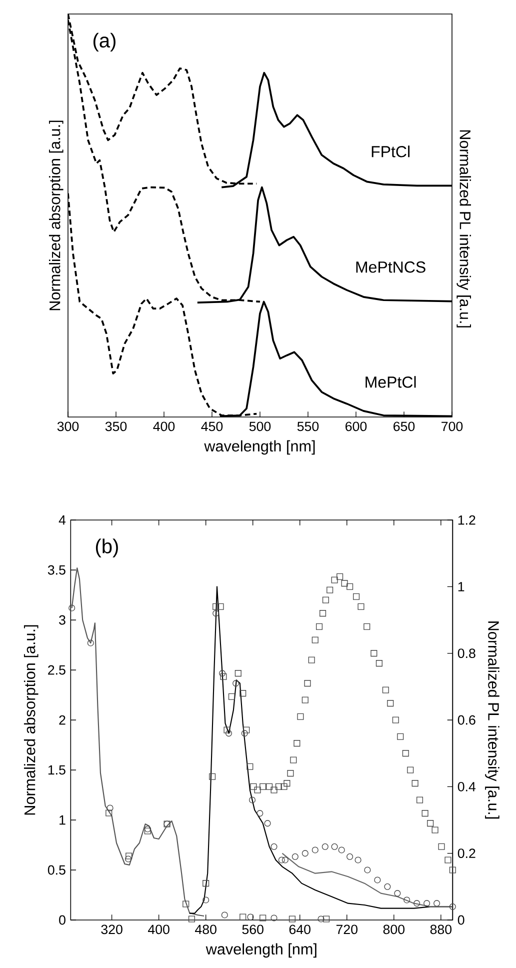 The width and height of the screenshot is (516, 968). Describe the element at coordinates (205, 929) in the screenshot. I see `x-tick-label: 480` at that location.